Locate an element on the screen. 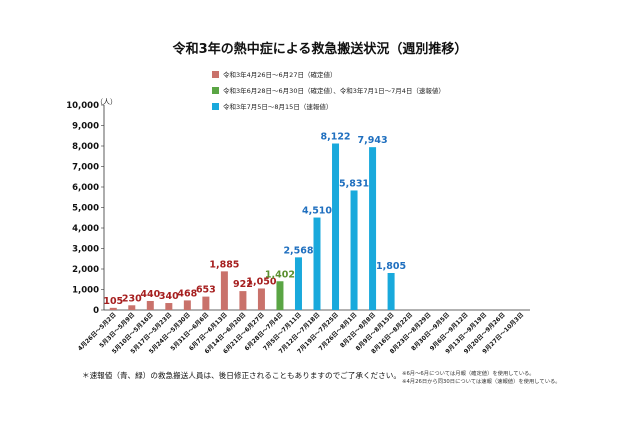 This screenshot has width=640, height=426. bar-value-label: 2,568 is located at coordinates (298, 250).